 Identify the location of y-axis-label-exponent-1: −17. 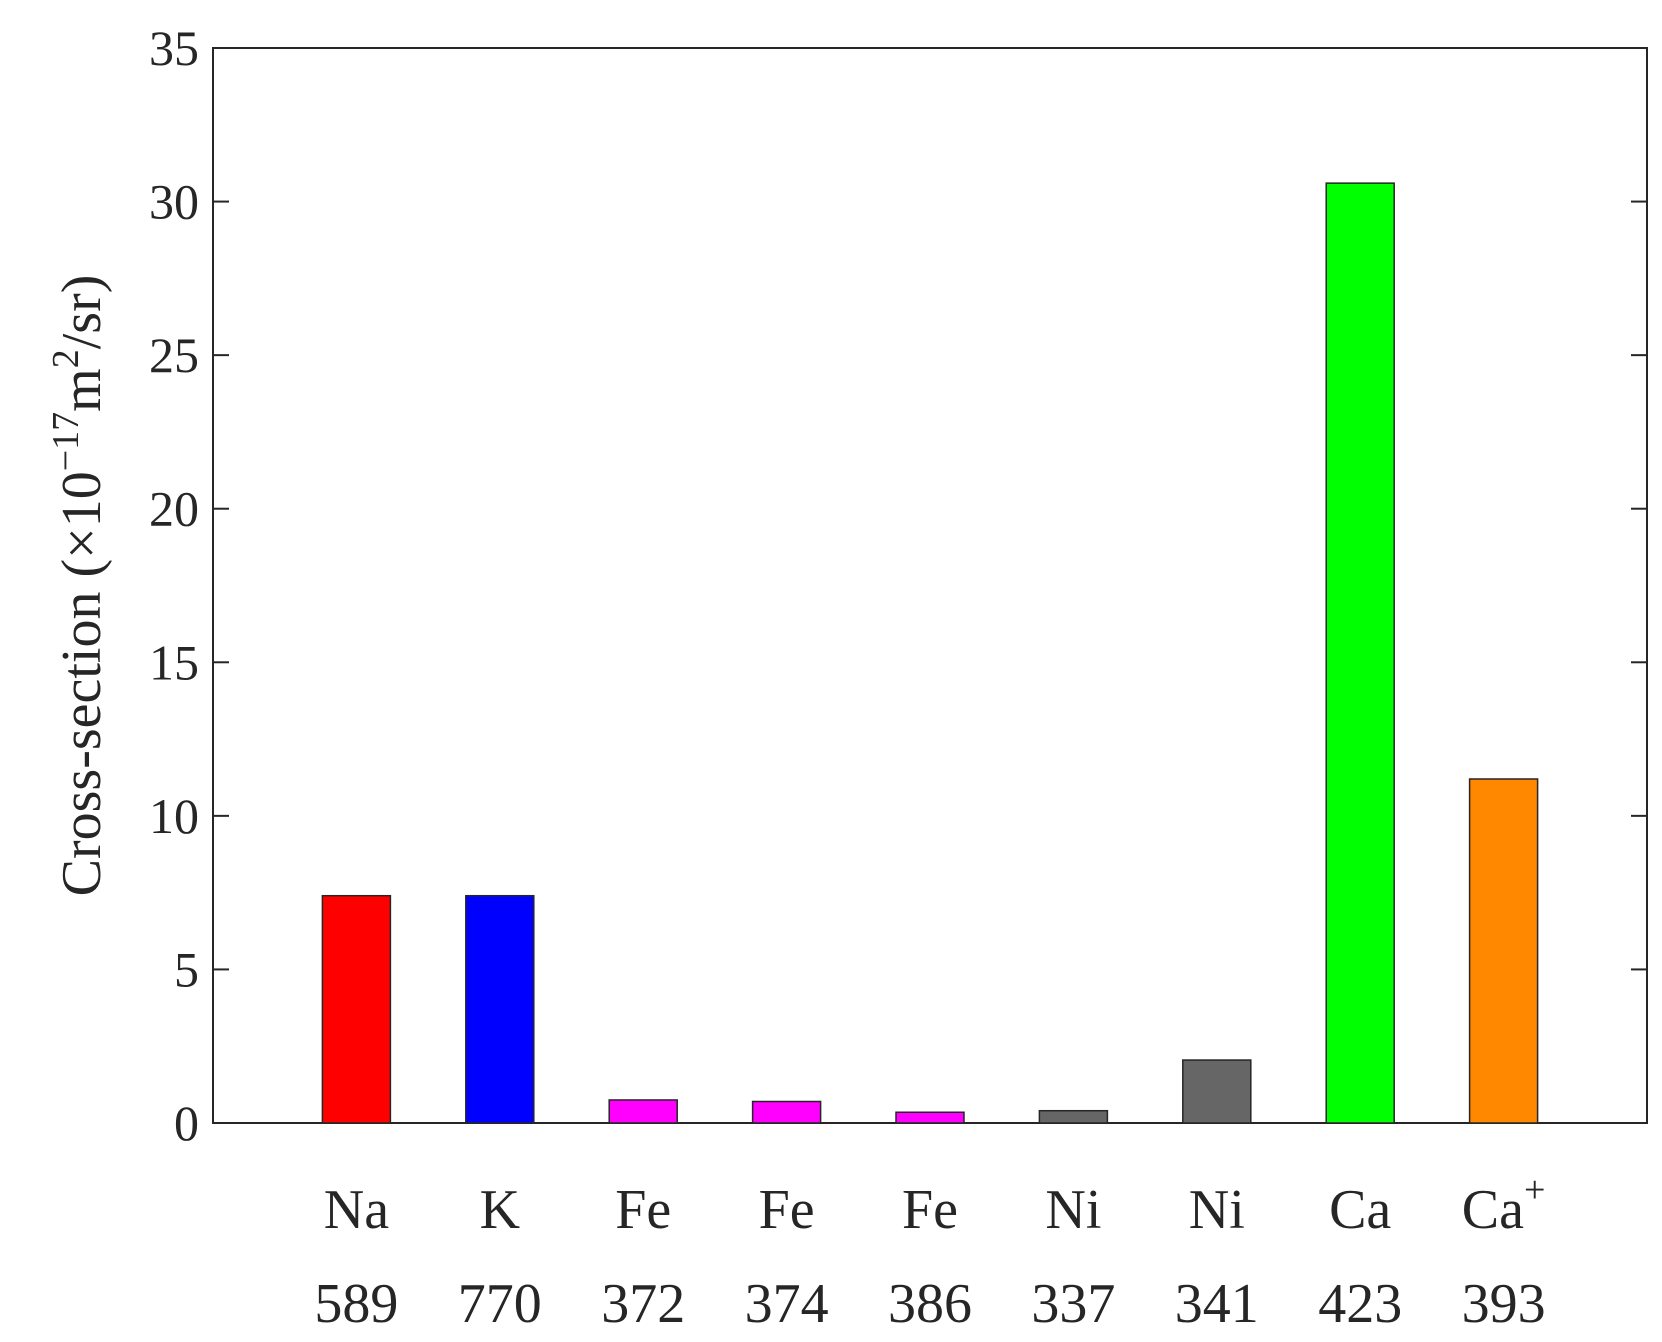
(66, 441).